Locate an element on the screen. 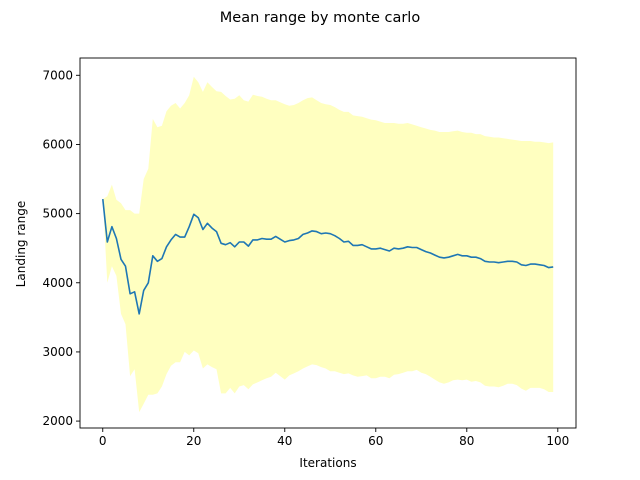 The image size is (640, 480). chart-title: Mean range by monte carlo is located at coordinates (320, 18).